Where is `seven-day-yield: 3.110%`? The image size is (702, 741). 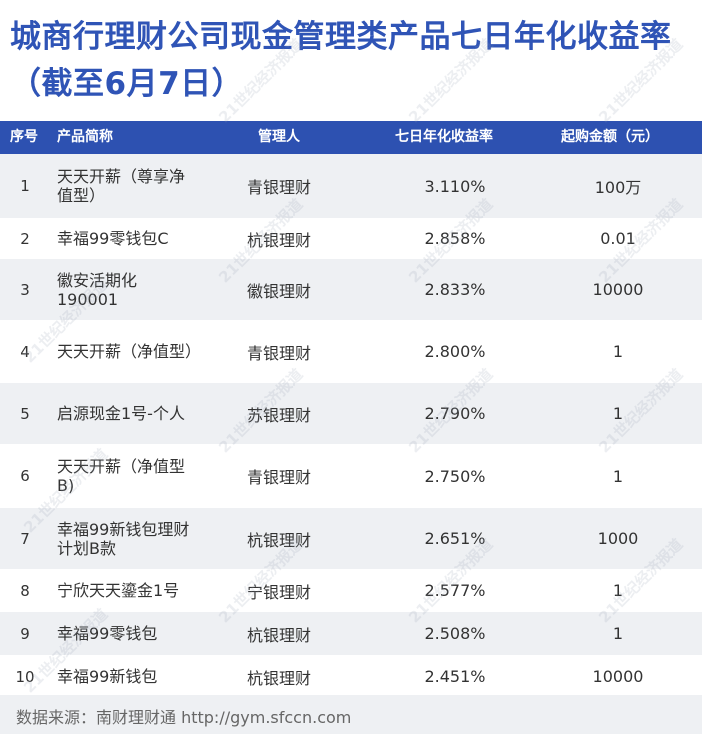
seven-day-yield: 3.110% is located at coordinates (455, 186).